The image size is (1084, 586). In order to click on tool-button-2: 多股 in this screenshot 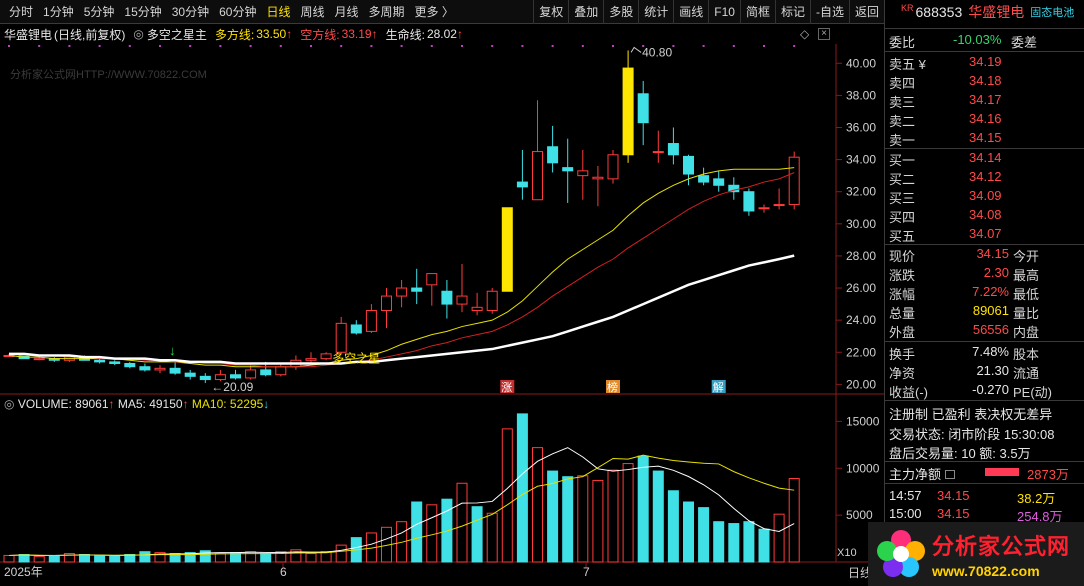, I will do `click(620, 12)`.